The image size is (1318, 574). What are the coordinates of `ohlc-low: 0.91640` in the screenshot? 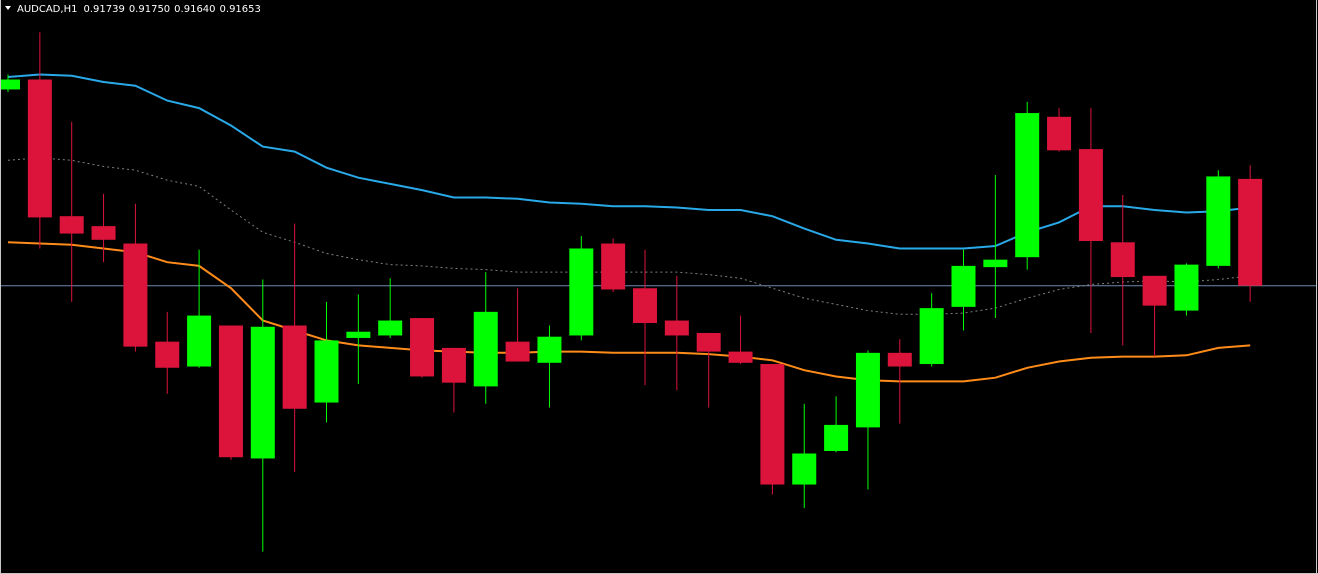 It's located at (194, 9).